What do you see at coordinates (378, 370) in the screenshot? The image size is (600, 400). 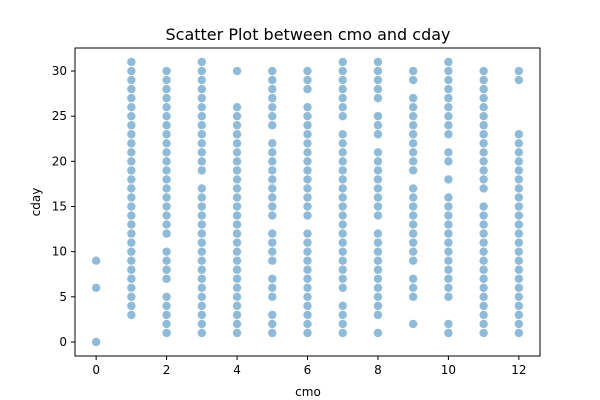 I see `x-tick-label: 8` at bounding box center [378, 370].